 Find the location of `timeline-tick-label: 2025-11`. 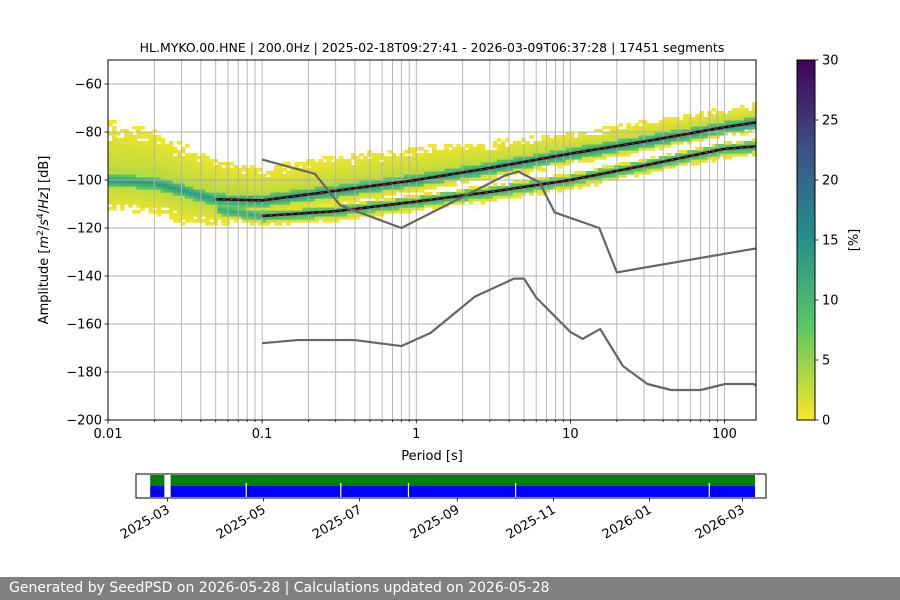

timeline-tick-label: 2025-11 is located at coordinates (531, 522).